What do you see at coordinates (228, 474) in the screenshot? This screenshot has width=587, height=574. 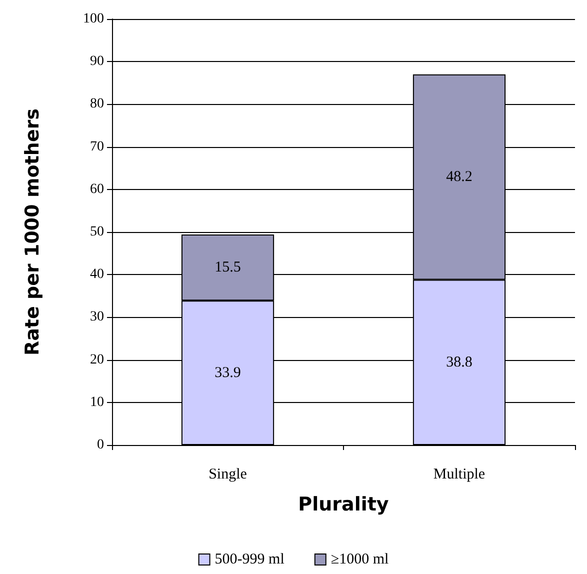 I see `x-tick-label: Single` at bounding box center [228, 474].